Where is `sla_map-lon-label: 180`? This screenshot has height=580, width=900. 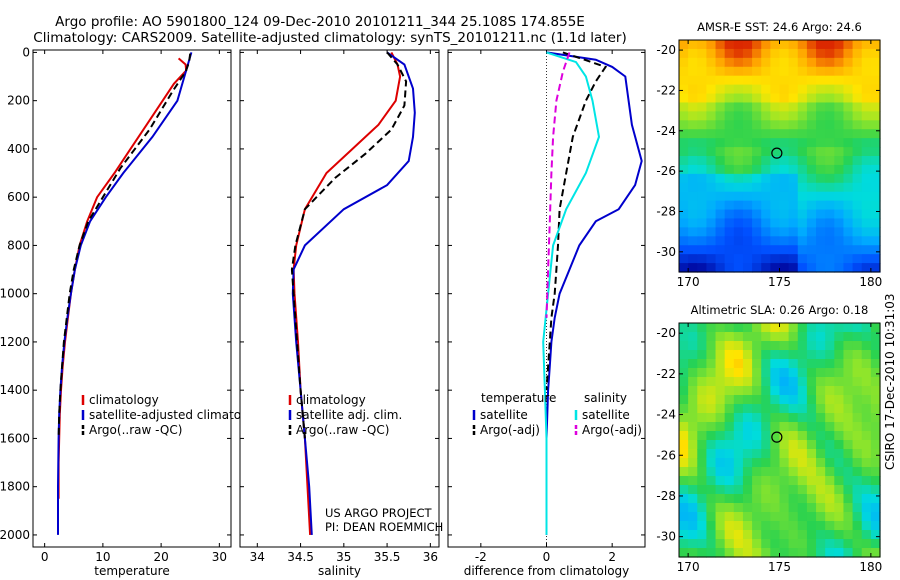
sla_map-lon-label: 180 is located at coordinates (870, 567).